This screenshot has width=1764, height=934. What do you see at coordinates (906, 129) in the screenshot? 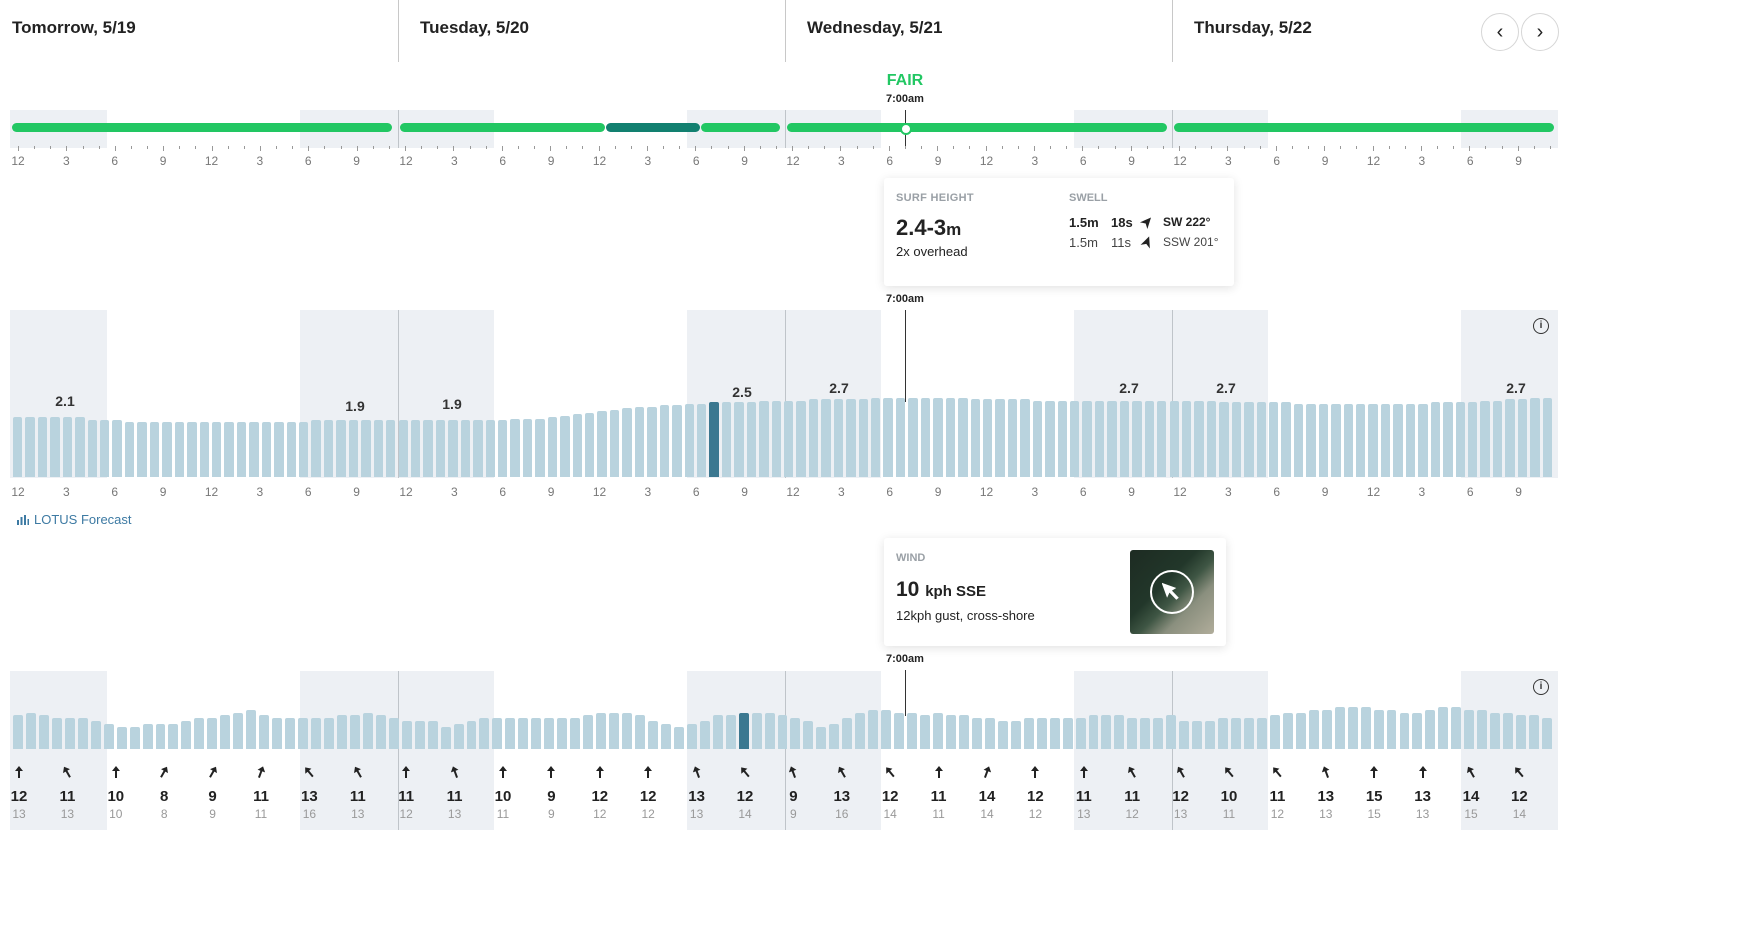
I see `rating-cursor-dot` at bounding box center [906, 129].